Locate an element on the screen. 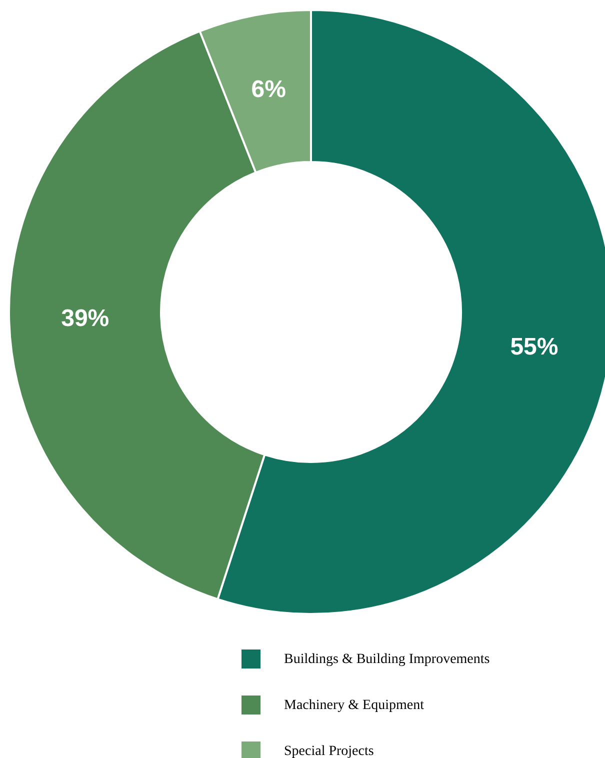 Image resolution: width=605 pixels, height=758 pixels. legend-label: Machinery & Equipment is located at coordinates (354, 705).